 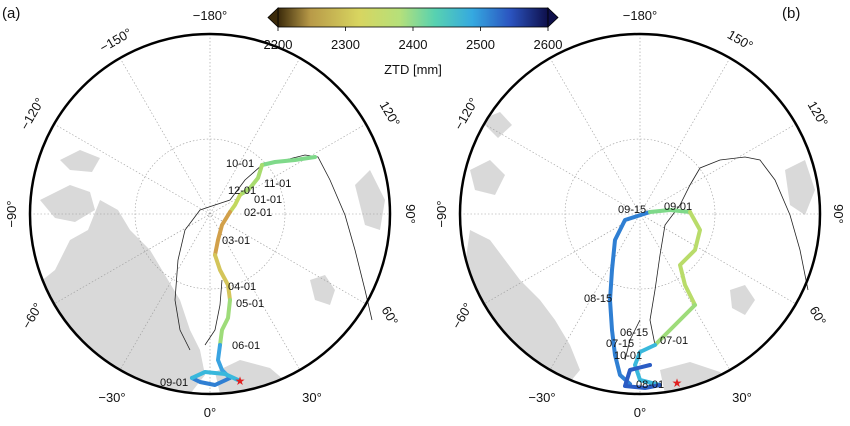 What do you see at coordinates (677, 383) in the screenshot?
I see `start-star-b: ★` at bounding box center [677, 383].